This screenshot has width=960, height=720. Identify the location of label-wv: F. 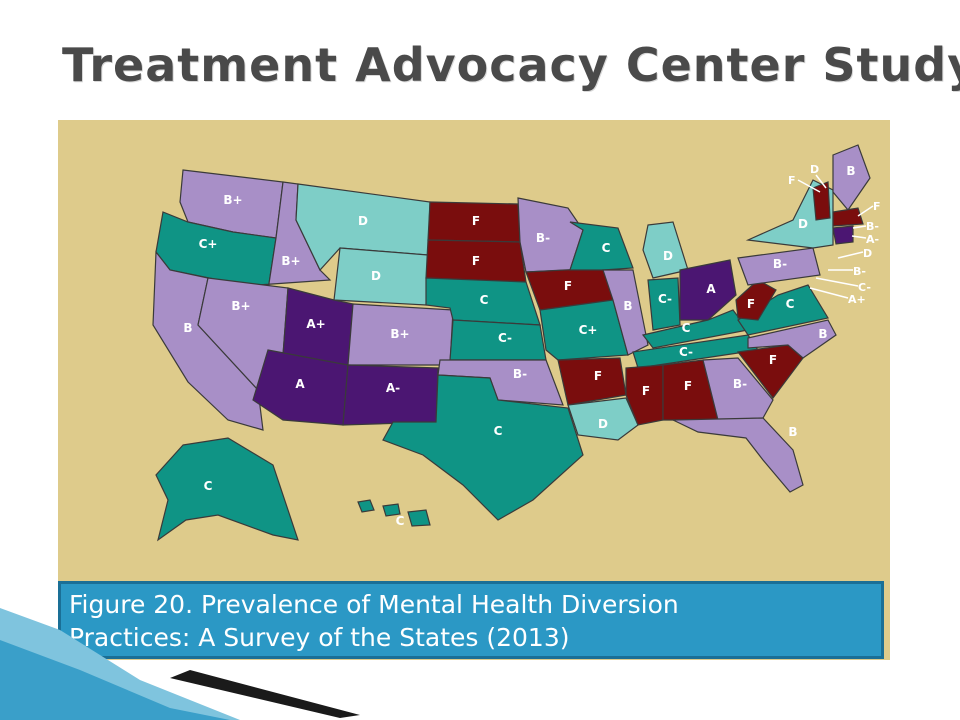
(751, 304).